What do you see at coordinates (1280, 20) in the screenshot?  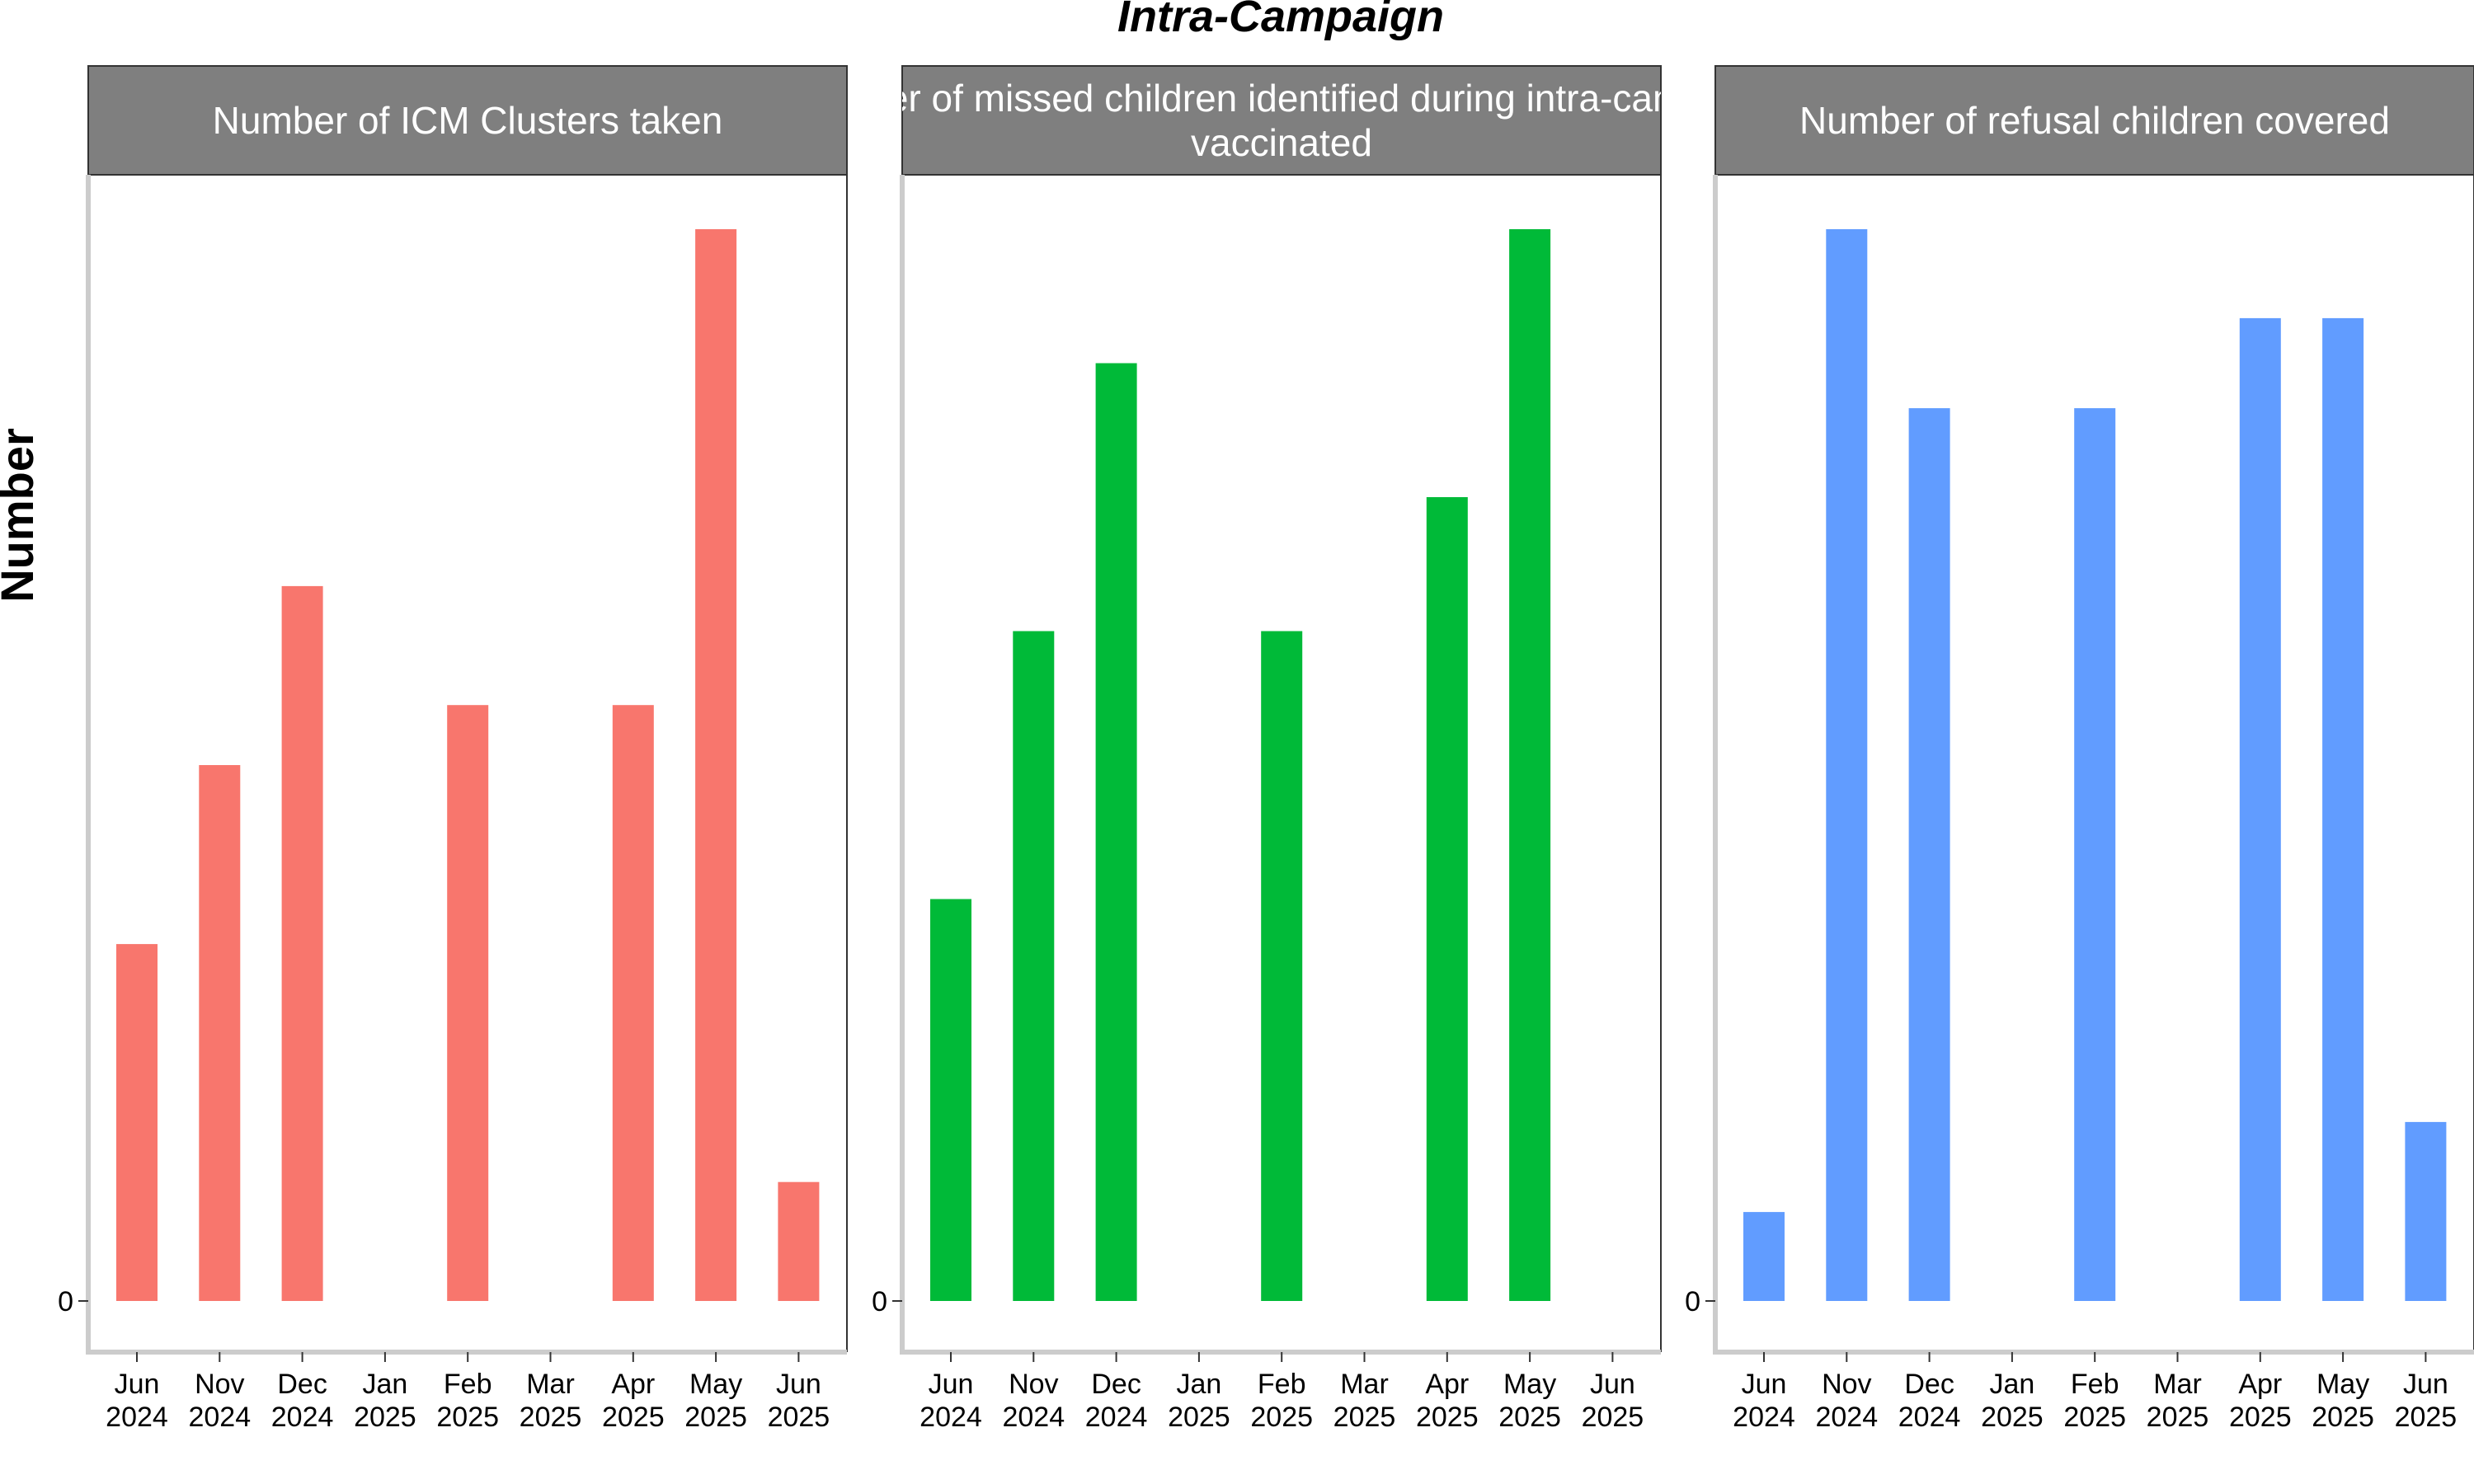 I see `chart-title: Intra-Campaign` at bounding box center [1280, 20].